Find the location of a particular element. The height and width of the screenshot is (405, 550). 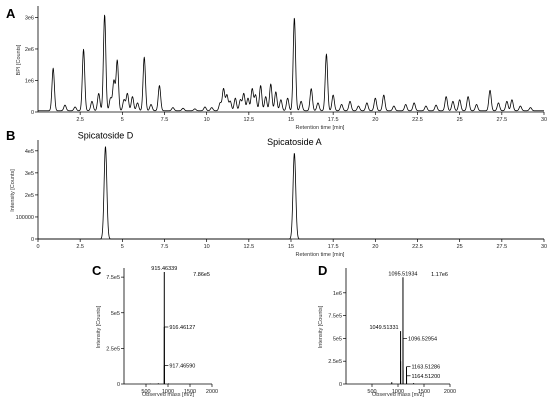

y-tick-label: 3e5 is located at coordinates (29, 174).